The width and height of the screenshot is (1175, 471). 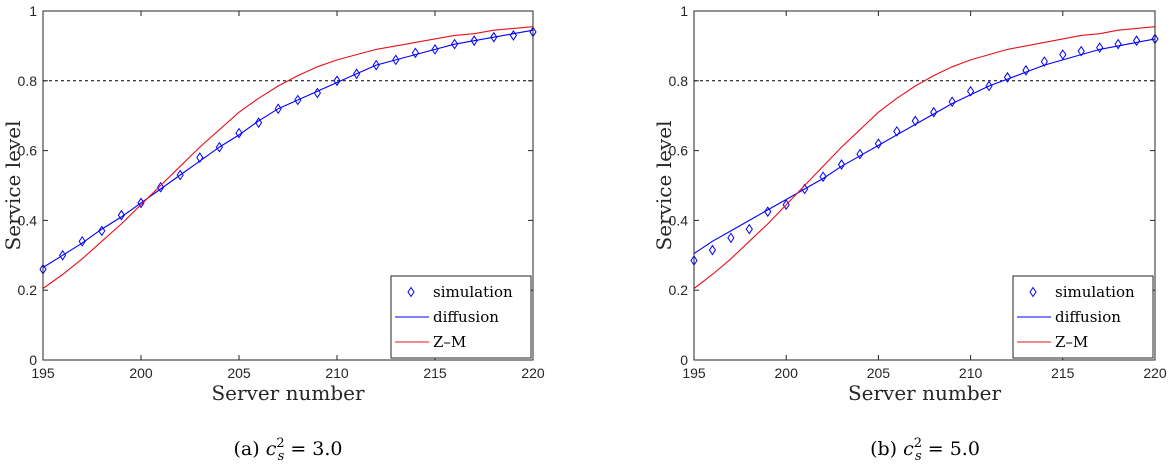 I want to click on panel-caption: (a) c2 s = 3.0, so click(x=287, y=450).